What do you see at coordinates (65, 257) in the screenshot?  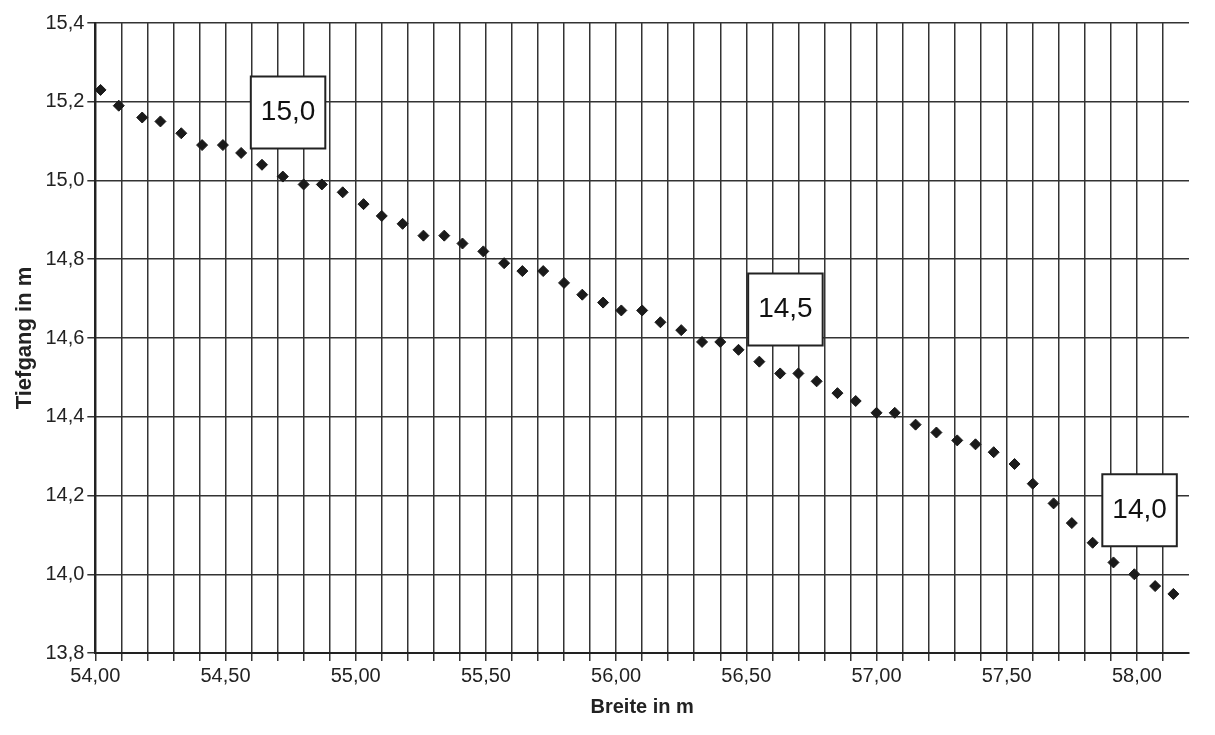 I see `y-tick-label: 14,8` at bounding box center [65, 257].